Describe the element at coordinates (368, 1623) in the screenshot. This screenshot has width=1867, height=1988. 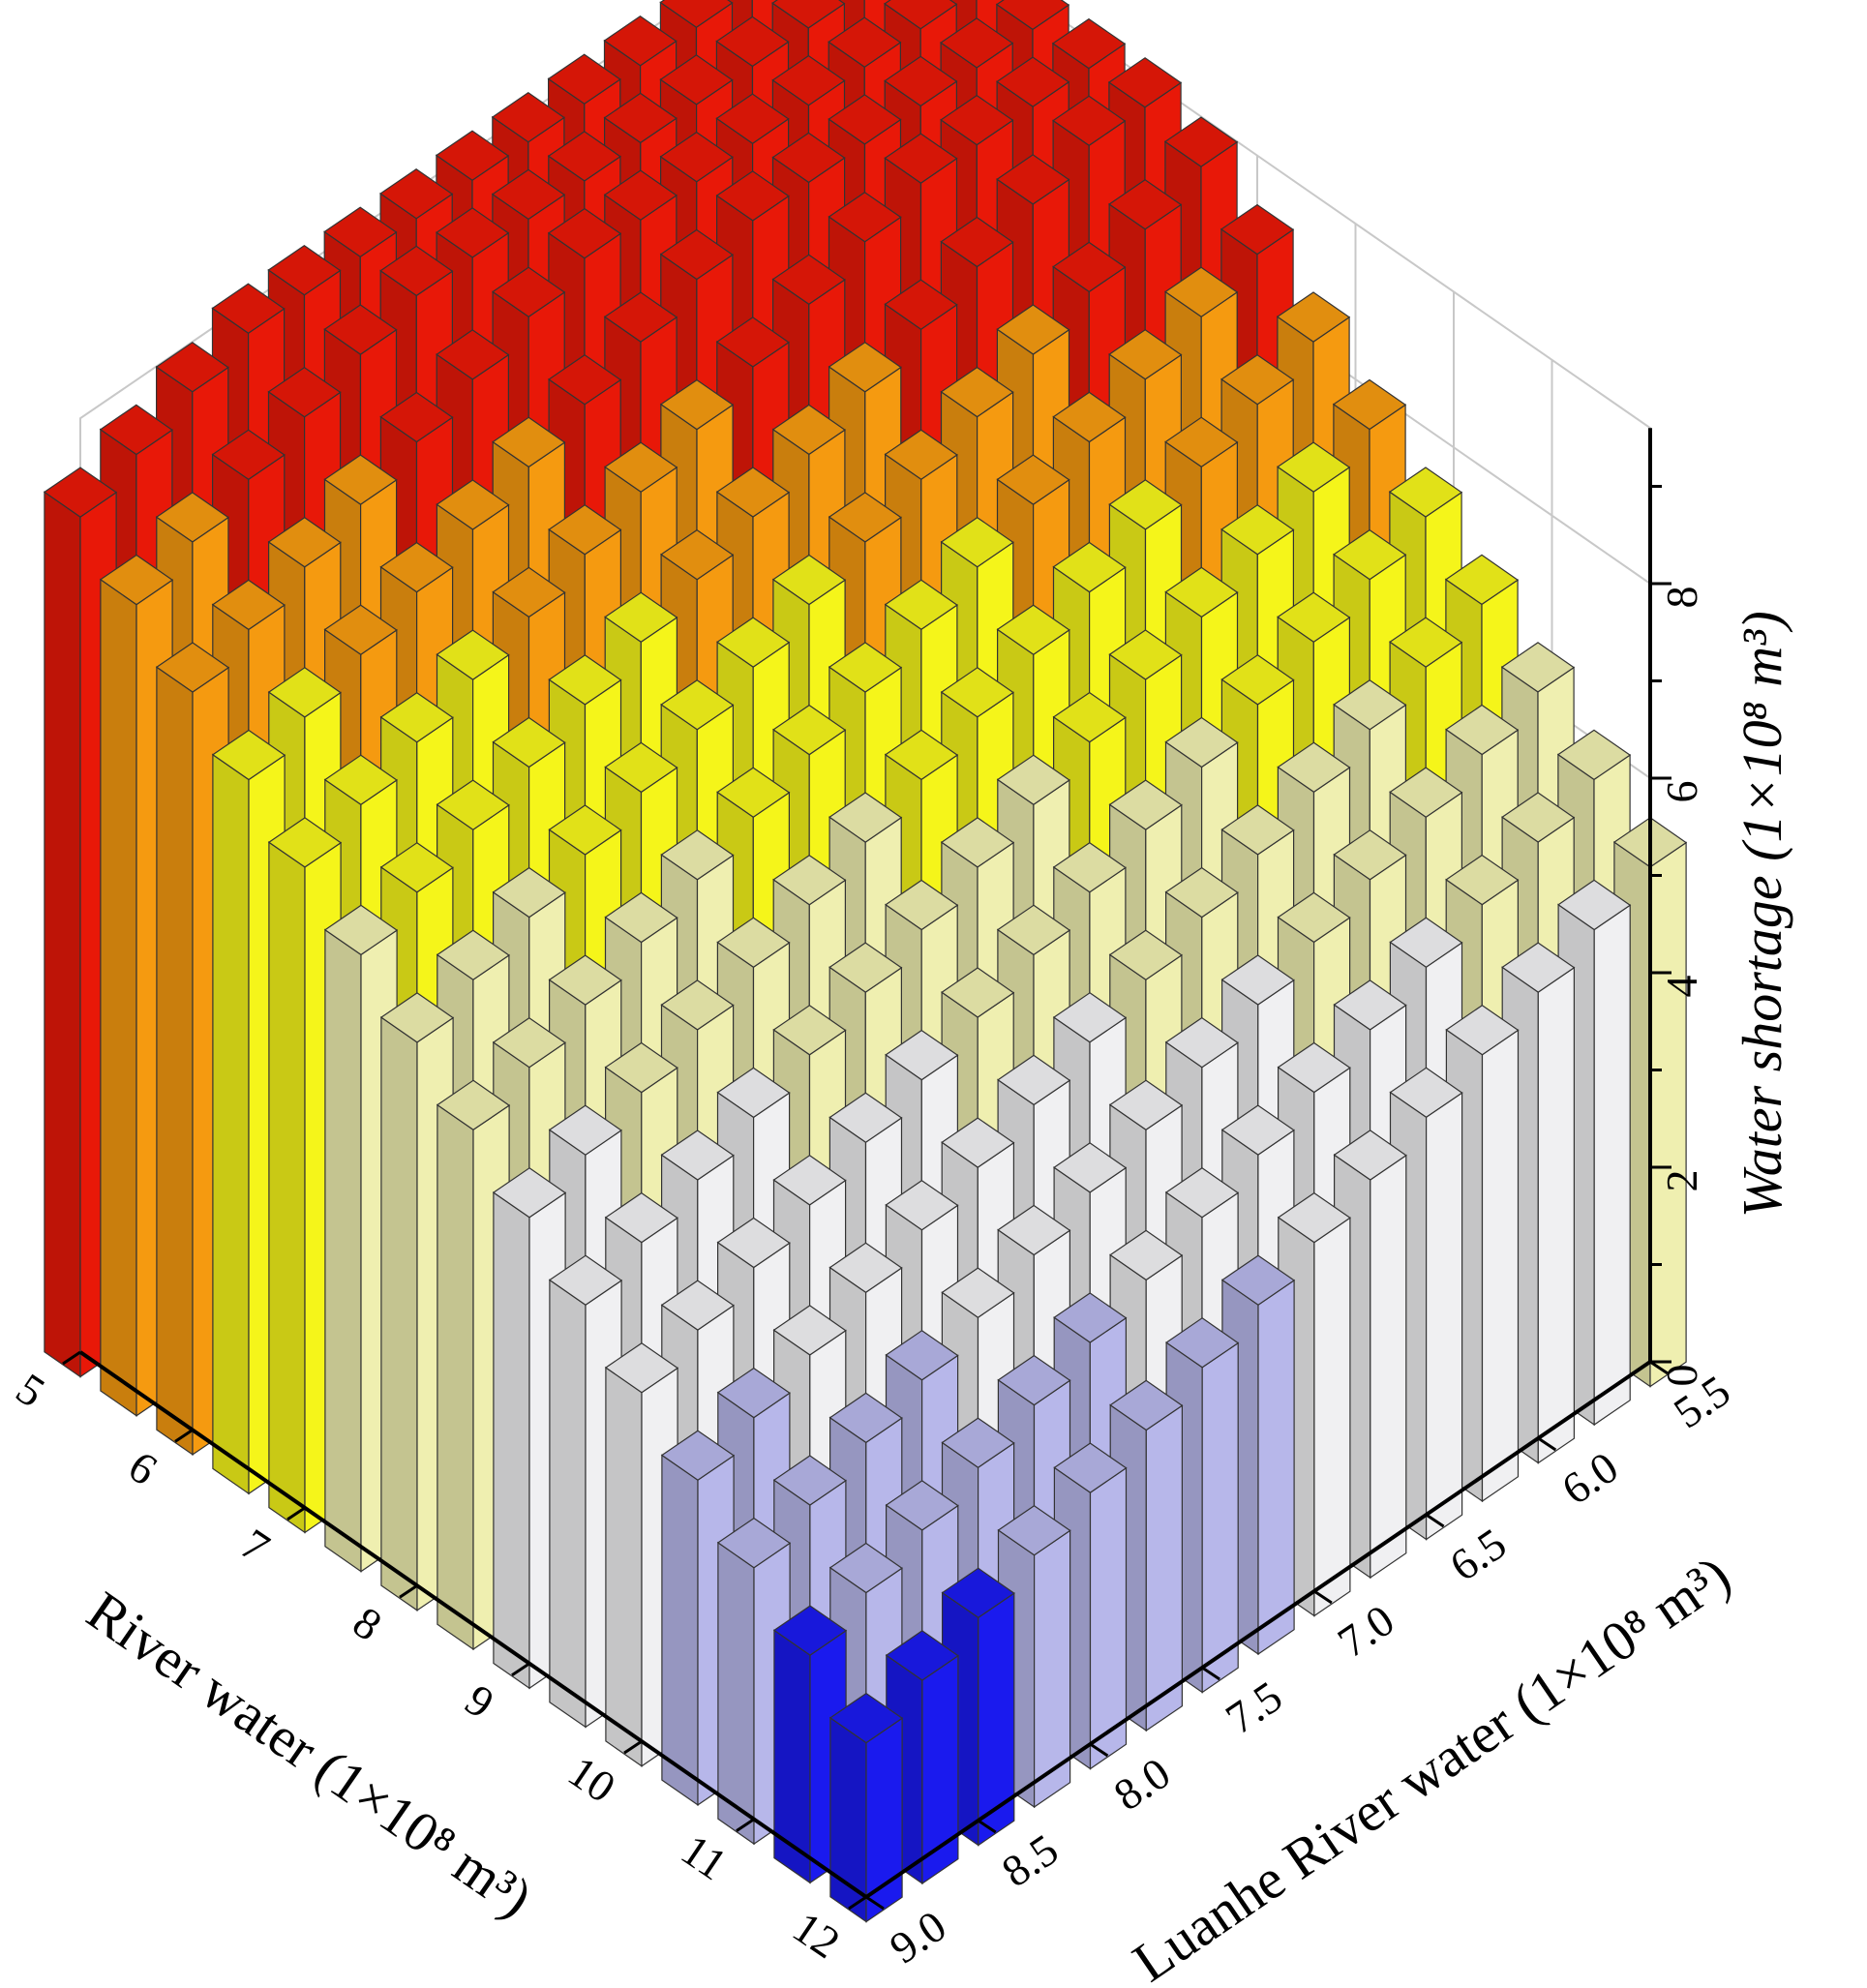
I see `x-tick-label: 8` at that location.